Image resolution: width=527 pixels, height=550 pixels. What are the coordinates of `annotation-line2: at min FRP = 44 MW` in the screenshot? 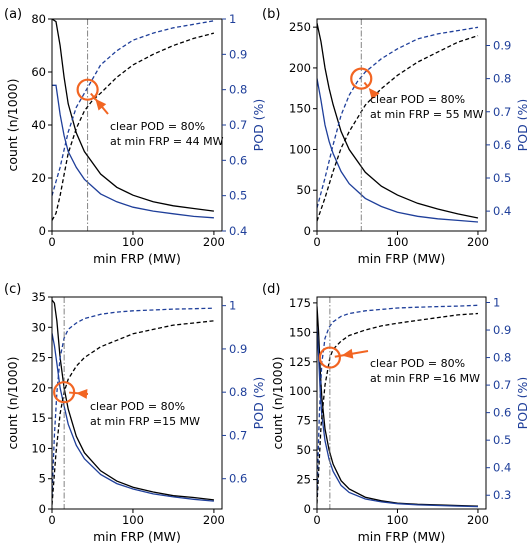 It's located at (167, 141).